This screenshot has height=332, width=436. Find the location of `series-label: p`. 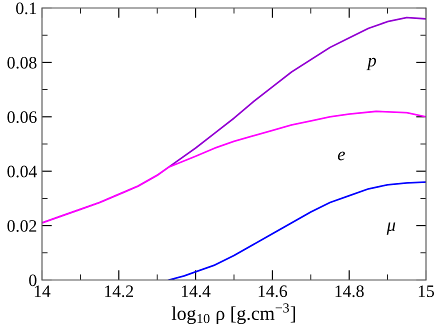

series-label: p is located at coordinates (371, 64).